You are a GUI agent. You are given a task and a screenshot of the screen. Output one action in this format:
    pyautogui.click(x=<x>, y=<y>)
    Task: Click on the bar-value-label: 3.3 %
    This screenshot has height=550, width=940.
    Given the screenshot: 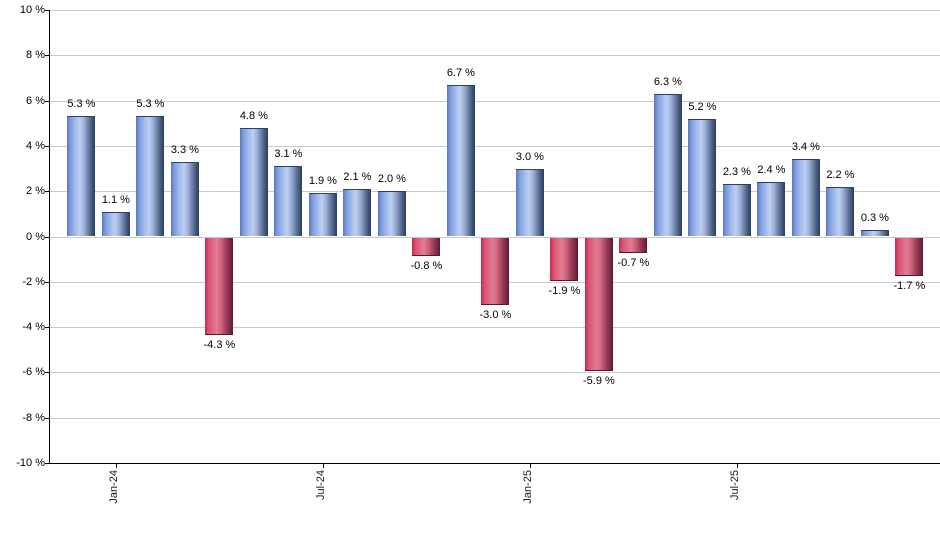 What is the action you would take?
    pyautogui.click(x=184, y=149)
    